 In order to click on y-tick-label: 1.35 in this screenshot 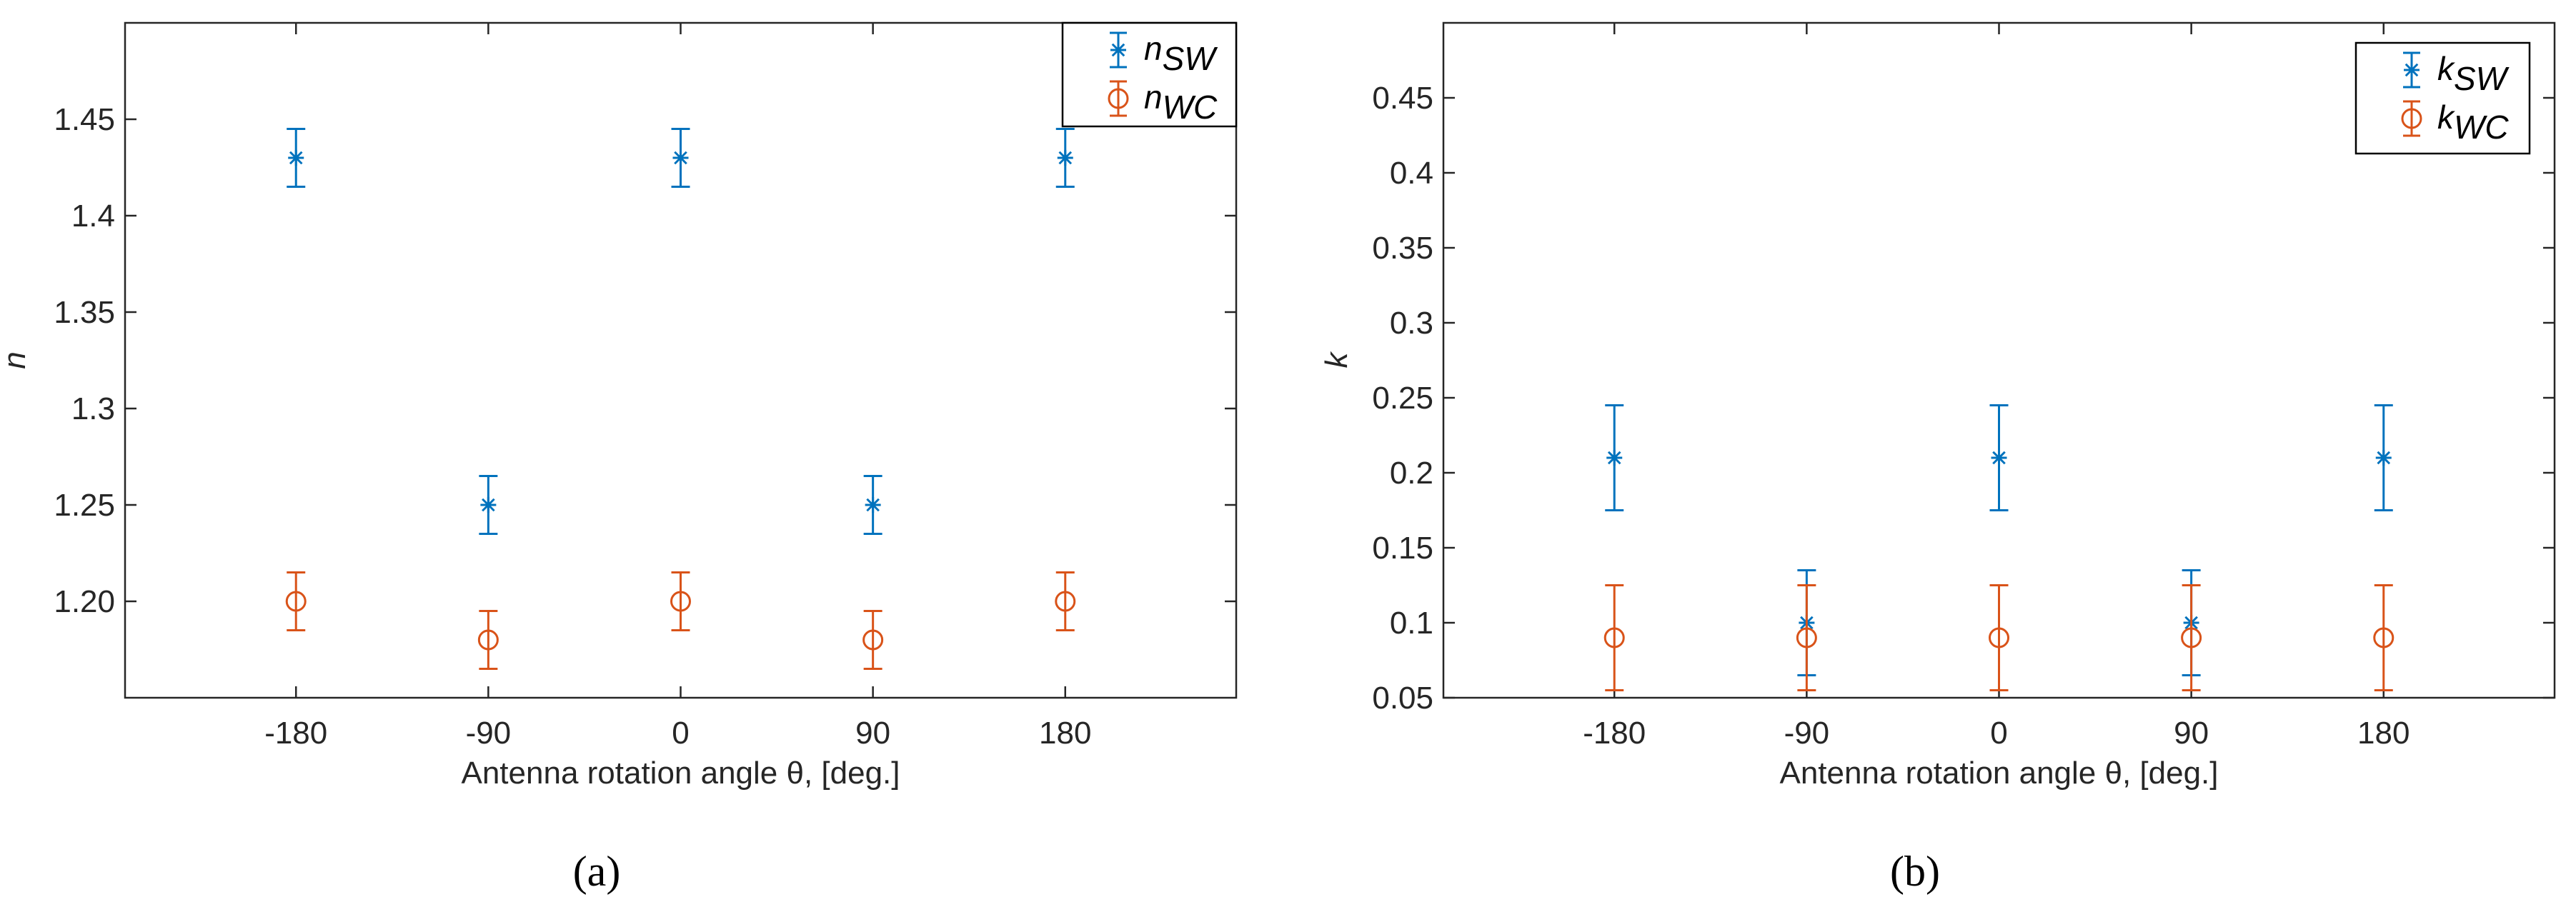, I will do `click(84, 312)`.